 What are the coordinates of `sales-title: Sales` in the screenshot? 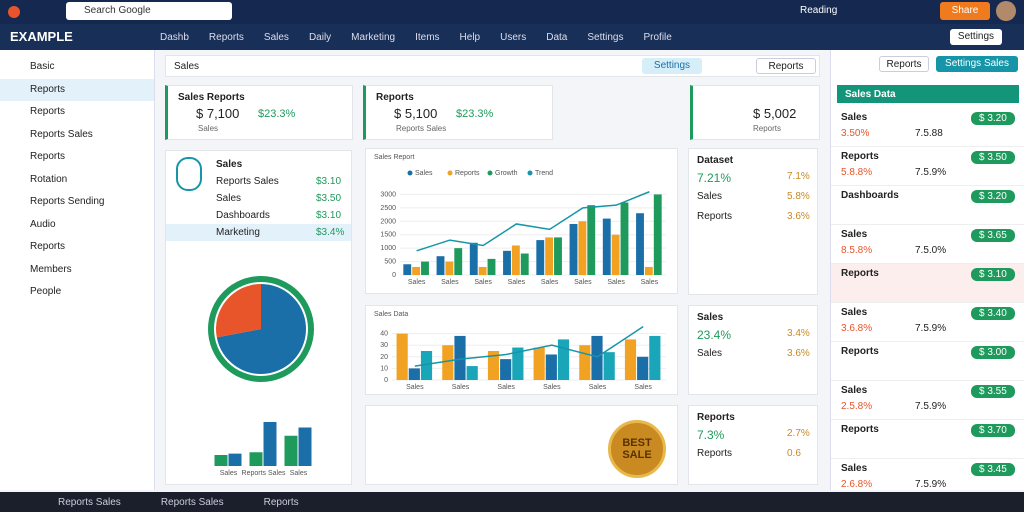 It's located at (229, 164).